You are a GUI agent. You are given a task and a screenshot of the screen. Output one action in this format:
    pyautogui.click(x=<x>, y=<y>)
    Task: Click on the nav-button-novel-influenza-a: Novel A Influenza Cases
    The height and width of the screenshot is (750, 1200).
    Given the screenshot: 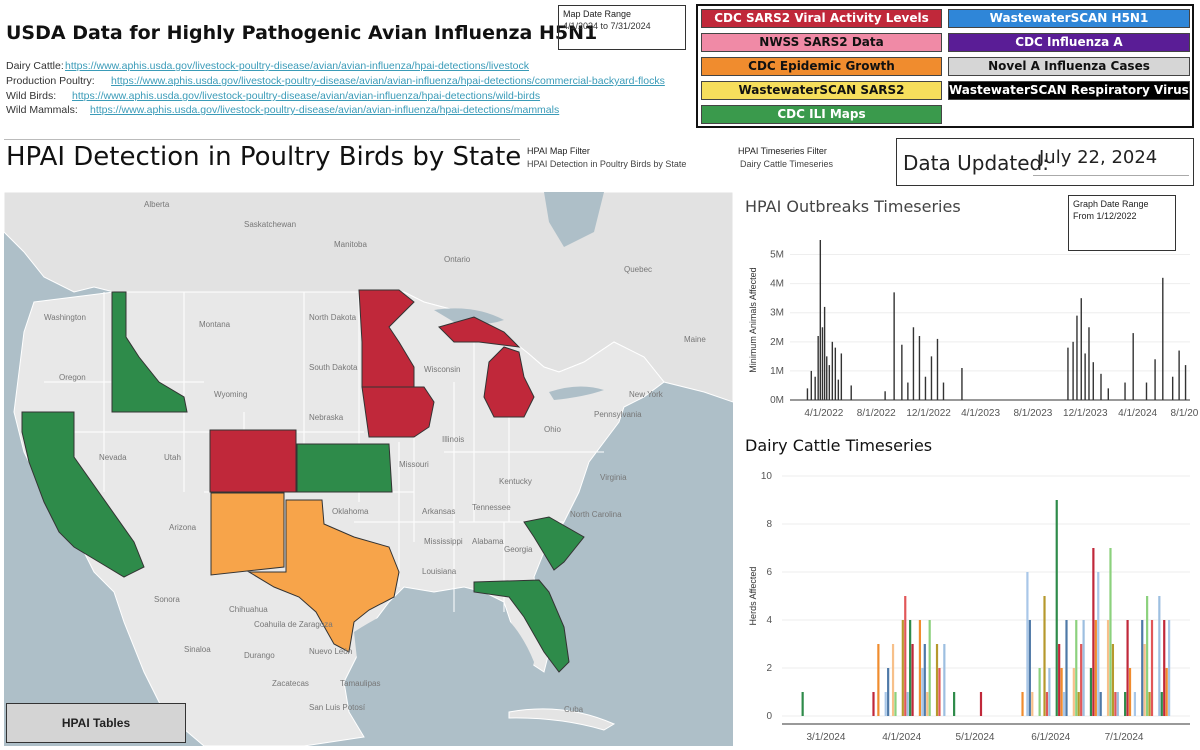 What is the action you would take?
    pyautogui.click(x=1069, y=66)
    